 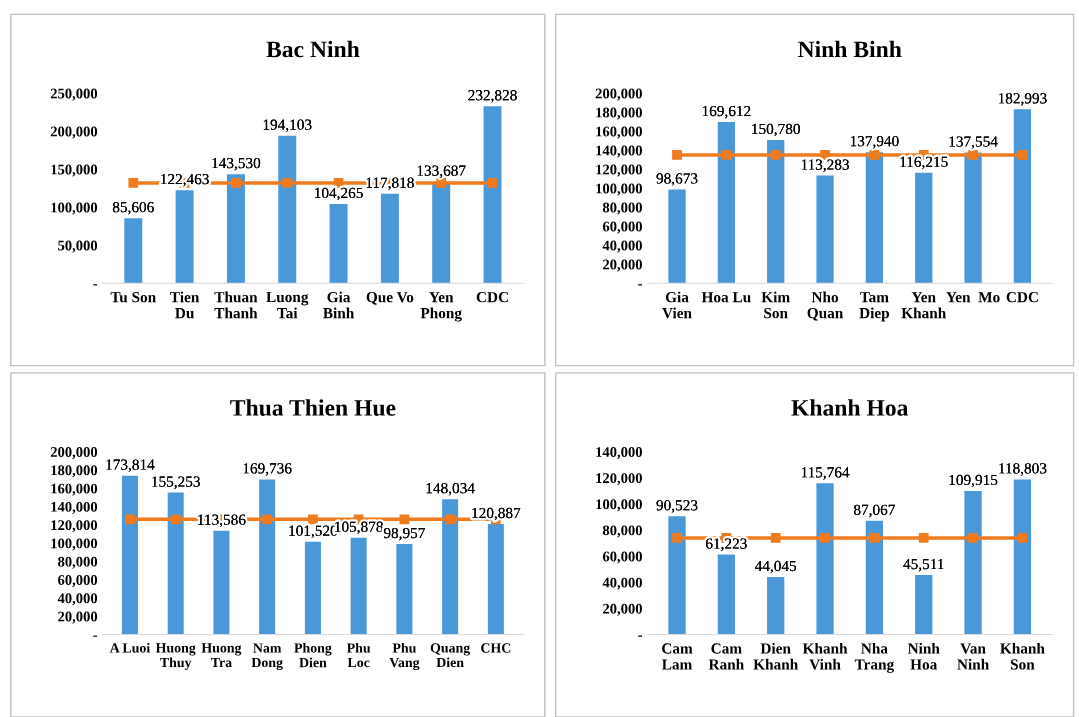 What do you see at coordinates (176, 482) in the screenshot?
I see `data-label: 155,253` at bounding box center [176, 482].